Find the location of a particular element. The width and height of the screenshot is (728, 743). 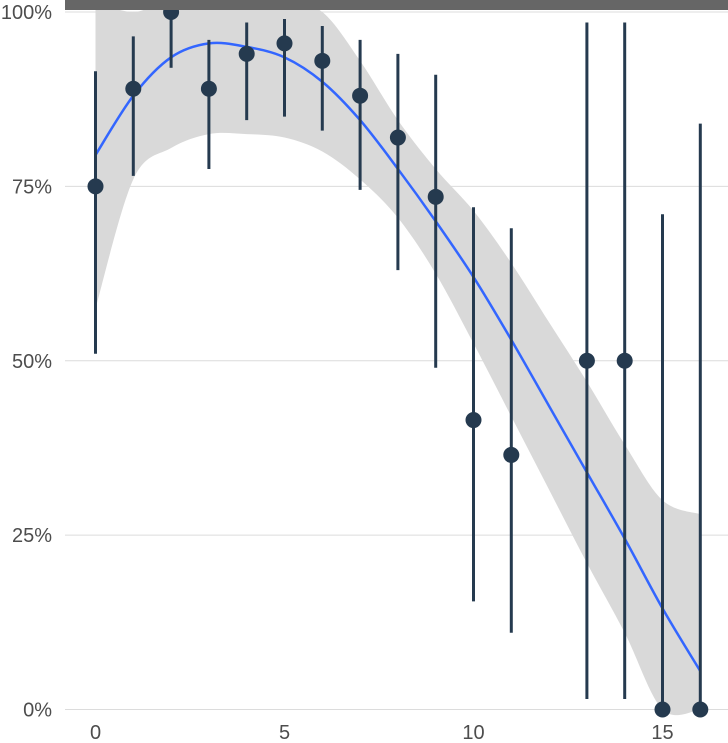

y-tick-label-2: 50% is located at coordinates (32, 362).